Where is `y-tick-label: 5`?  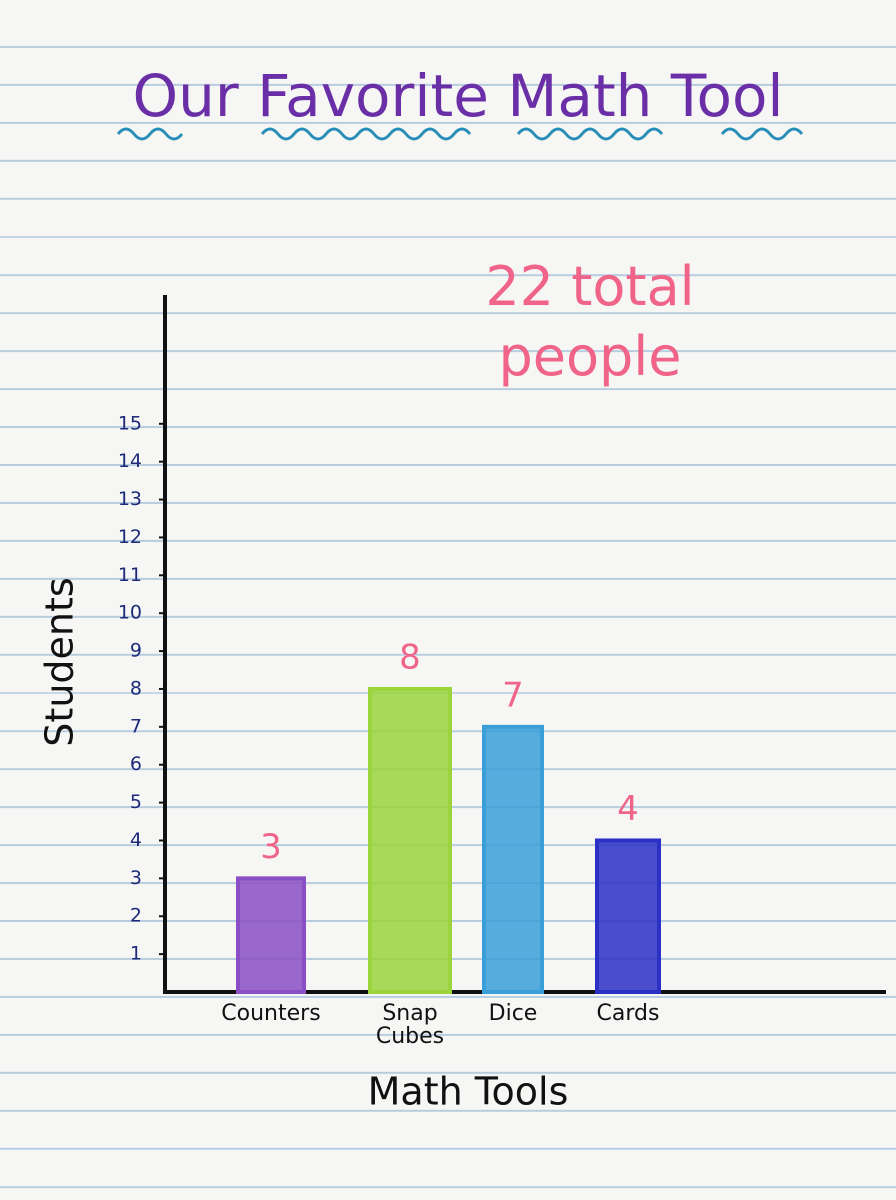 y-tick-label: 5 is located at coordinates (136, 802).